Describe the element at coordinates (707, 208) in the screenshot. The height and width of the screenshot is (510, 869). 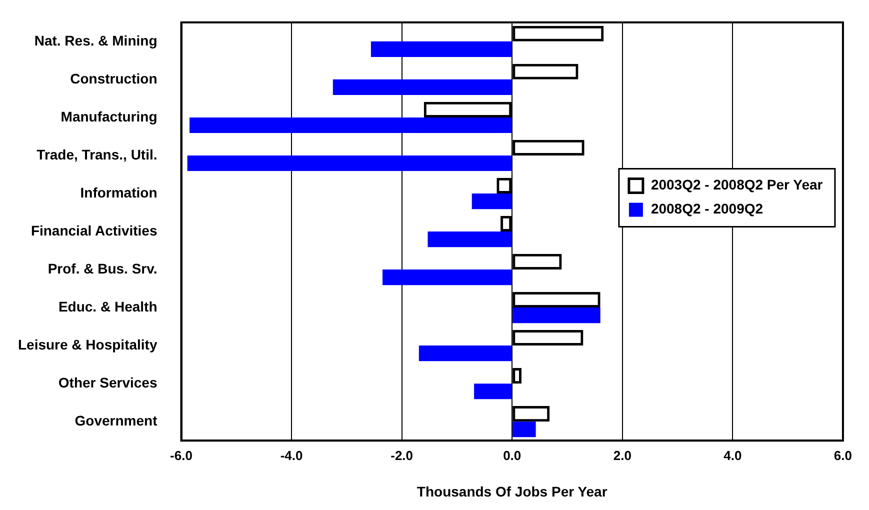
I see `legend-label: 2008Q2 - 2009Q2` at that location.